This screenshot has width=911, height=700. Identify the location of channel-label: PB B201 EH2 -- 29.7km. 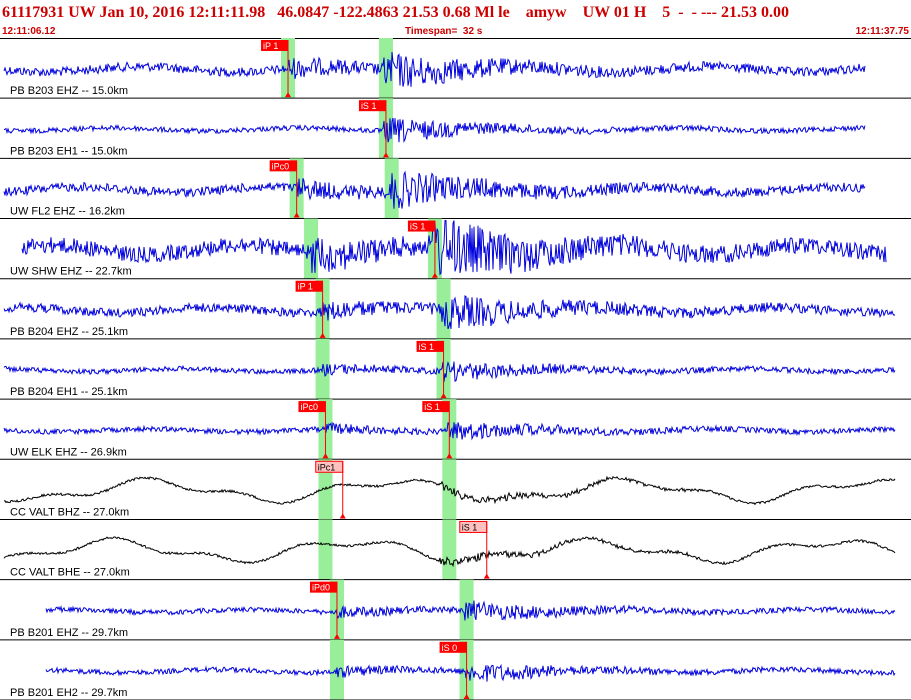
(68, 693).